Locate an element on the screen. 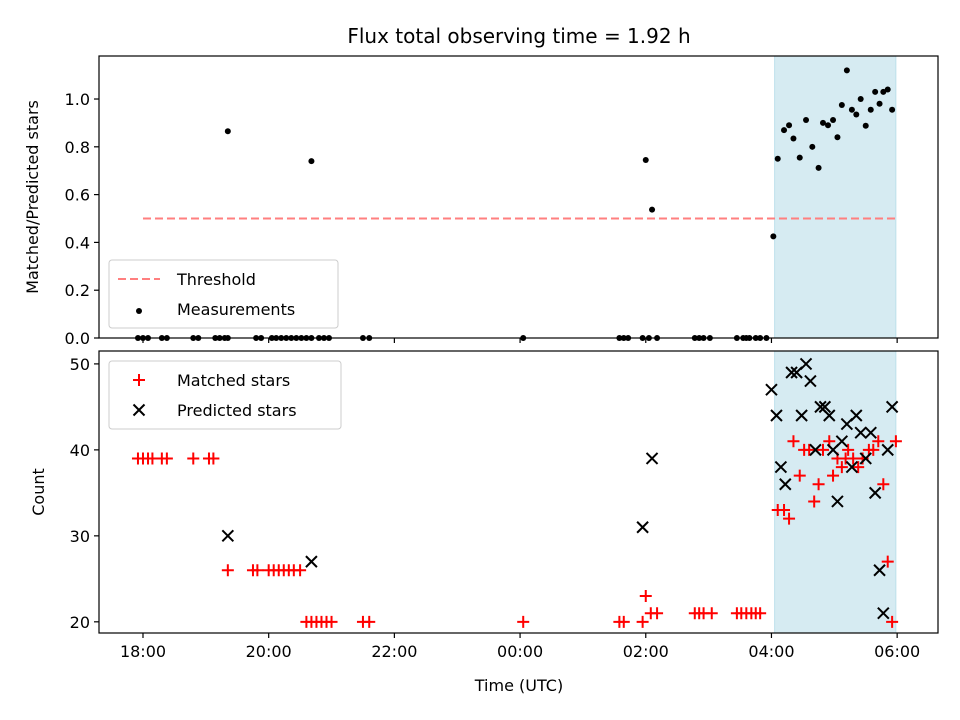  x-tick-label: 04:00 is located at coordinates (771, 651).